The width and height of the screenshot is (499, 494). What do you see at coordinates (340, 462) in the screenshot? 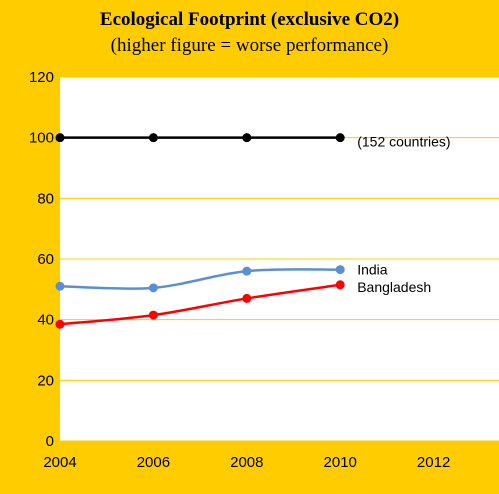
I see `x-tick-label: 2010` at bounding box center [340, 462].